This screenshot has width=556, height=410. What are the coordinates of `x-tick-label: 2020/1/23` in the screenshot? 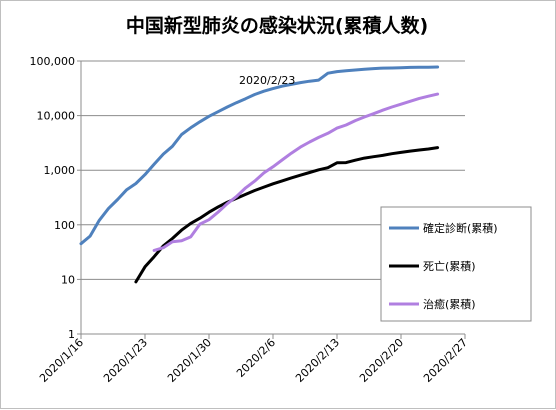 It's located at (125, 360).